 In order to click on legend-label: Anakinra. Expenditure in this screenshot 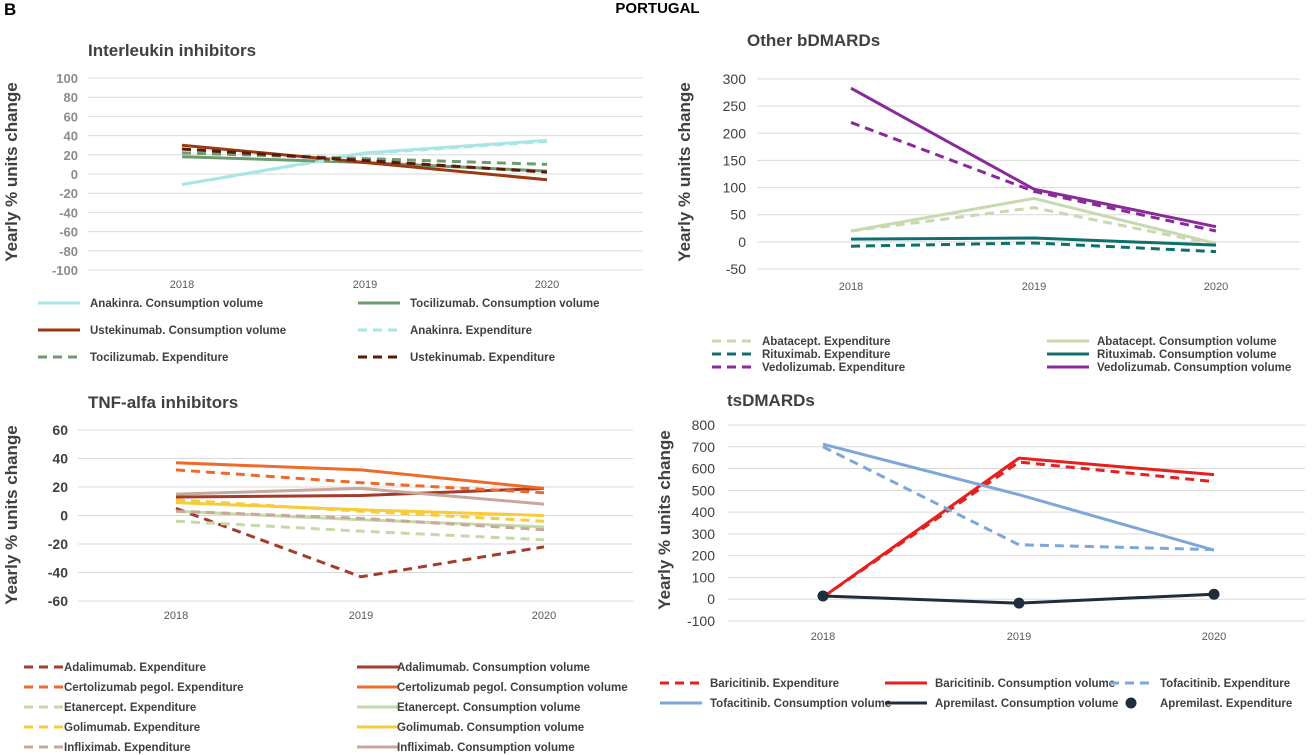, I will do `click(471, 331)`.